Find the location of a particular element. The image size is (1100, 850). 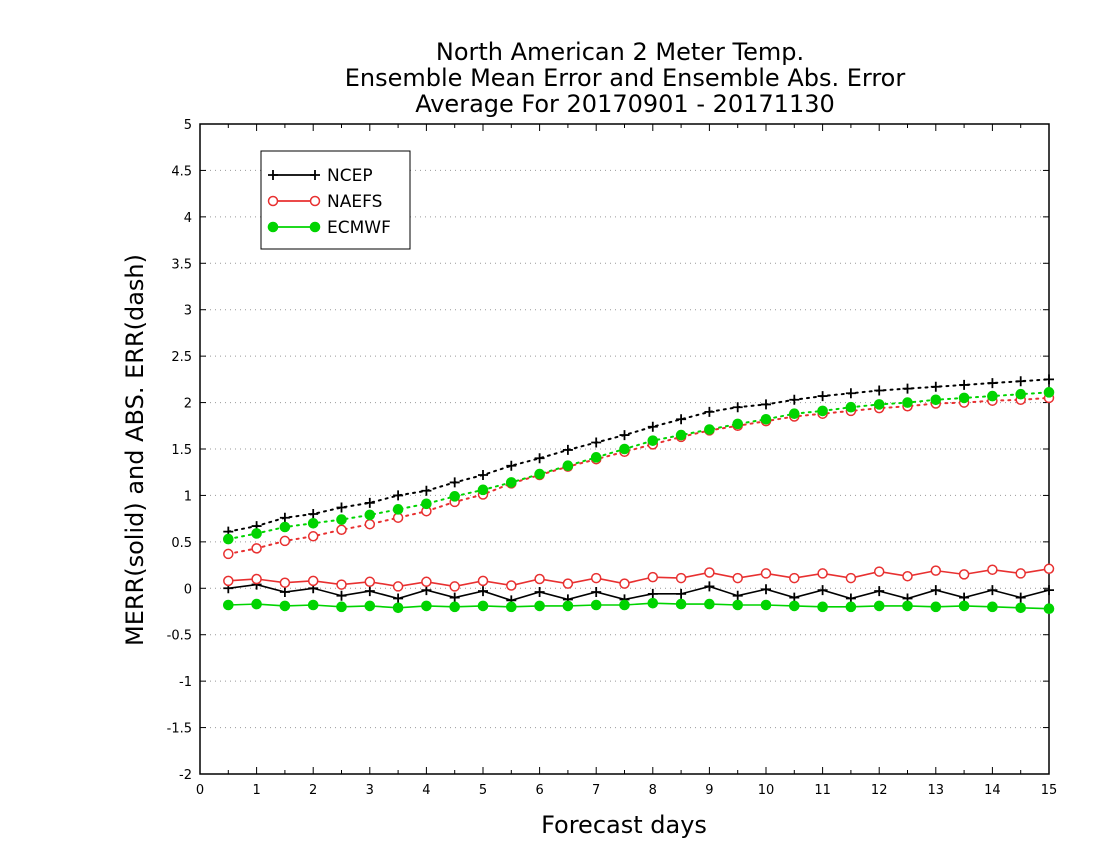

series-line is located at coordinates (639, 606).